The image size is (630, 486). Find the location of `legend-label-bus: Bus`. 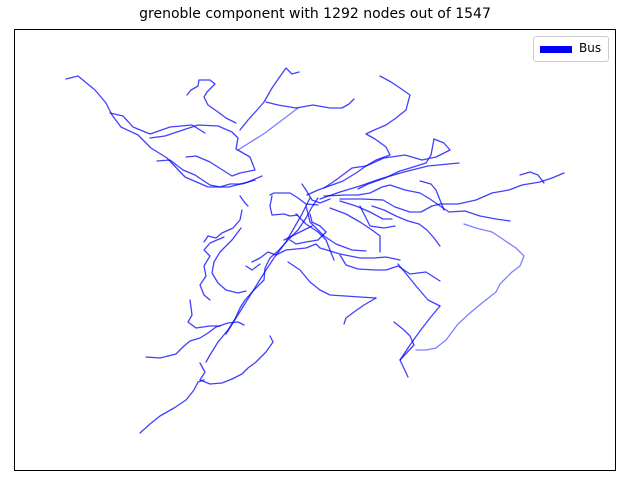

legend-label-bus: Bus is located at coordinates (590, 48).